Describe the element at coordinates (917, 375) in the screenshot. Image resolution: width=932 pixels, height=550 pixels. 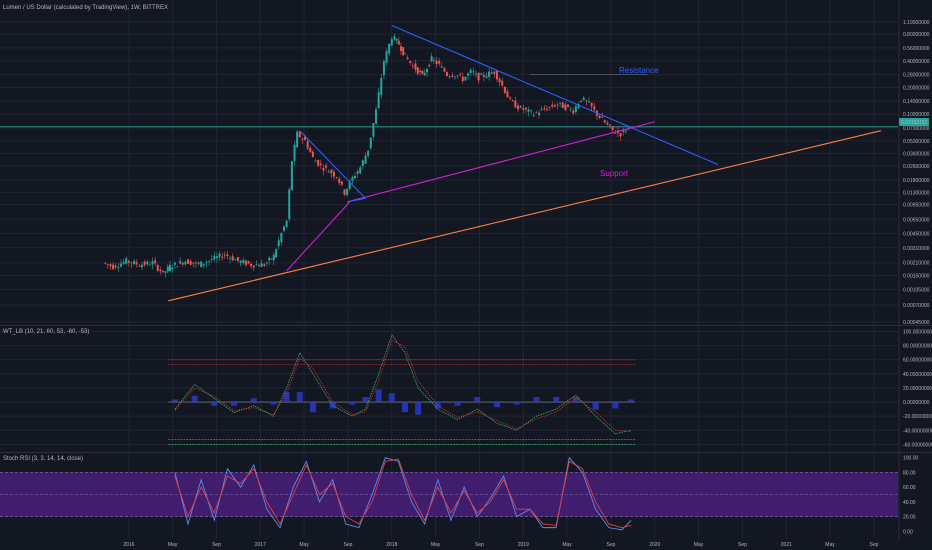
I see `wt-tick-label-3: 40.00000000` at that location.